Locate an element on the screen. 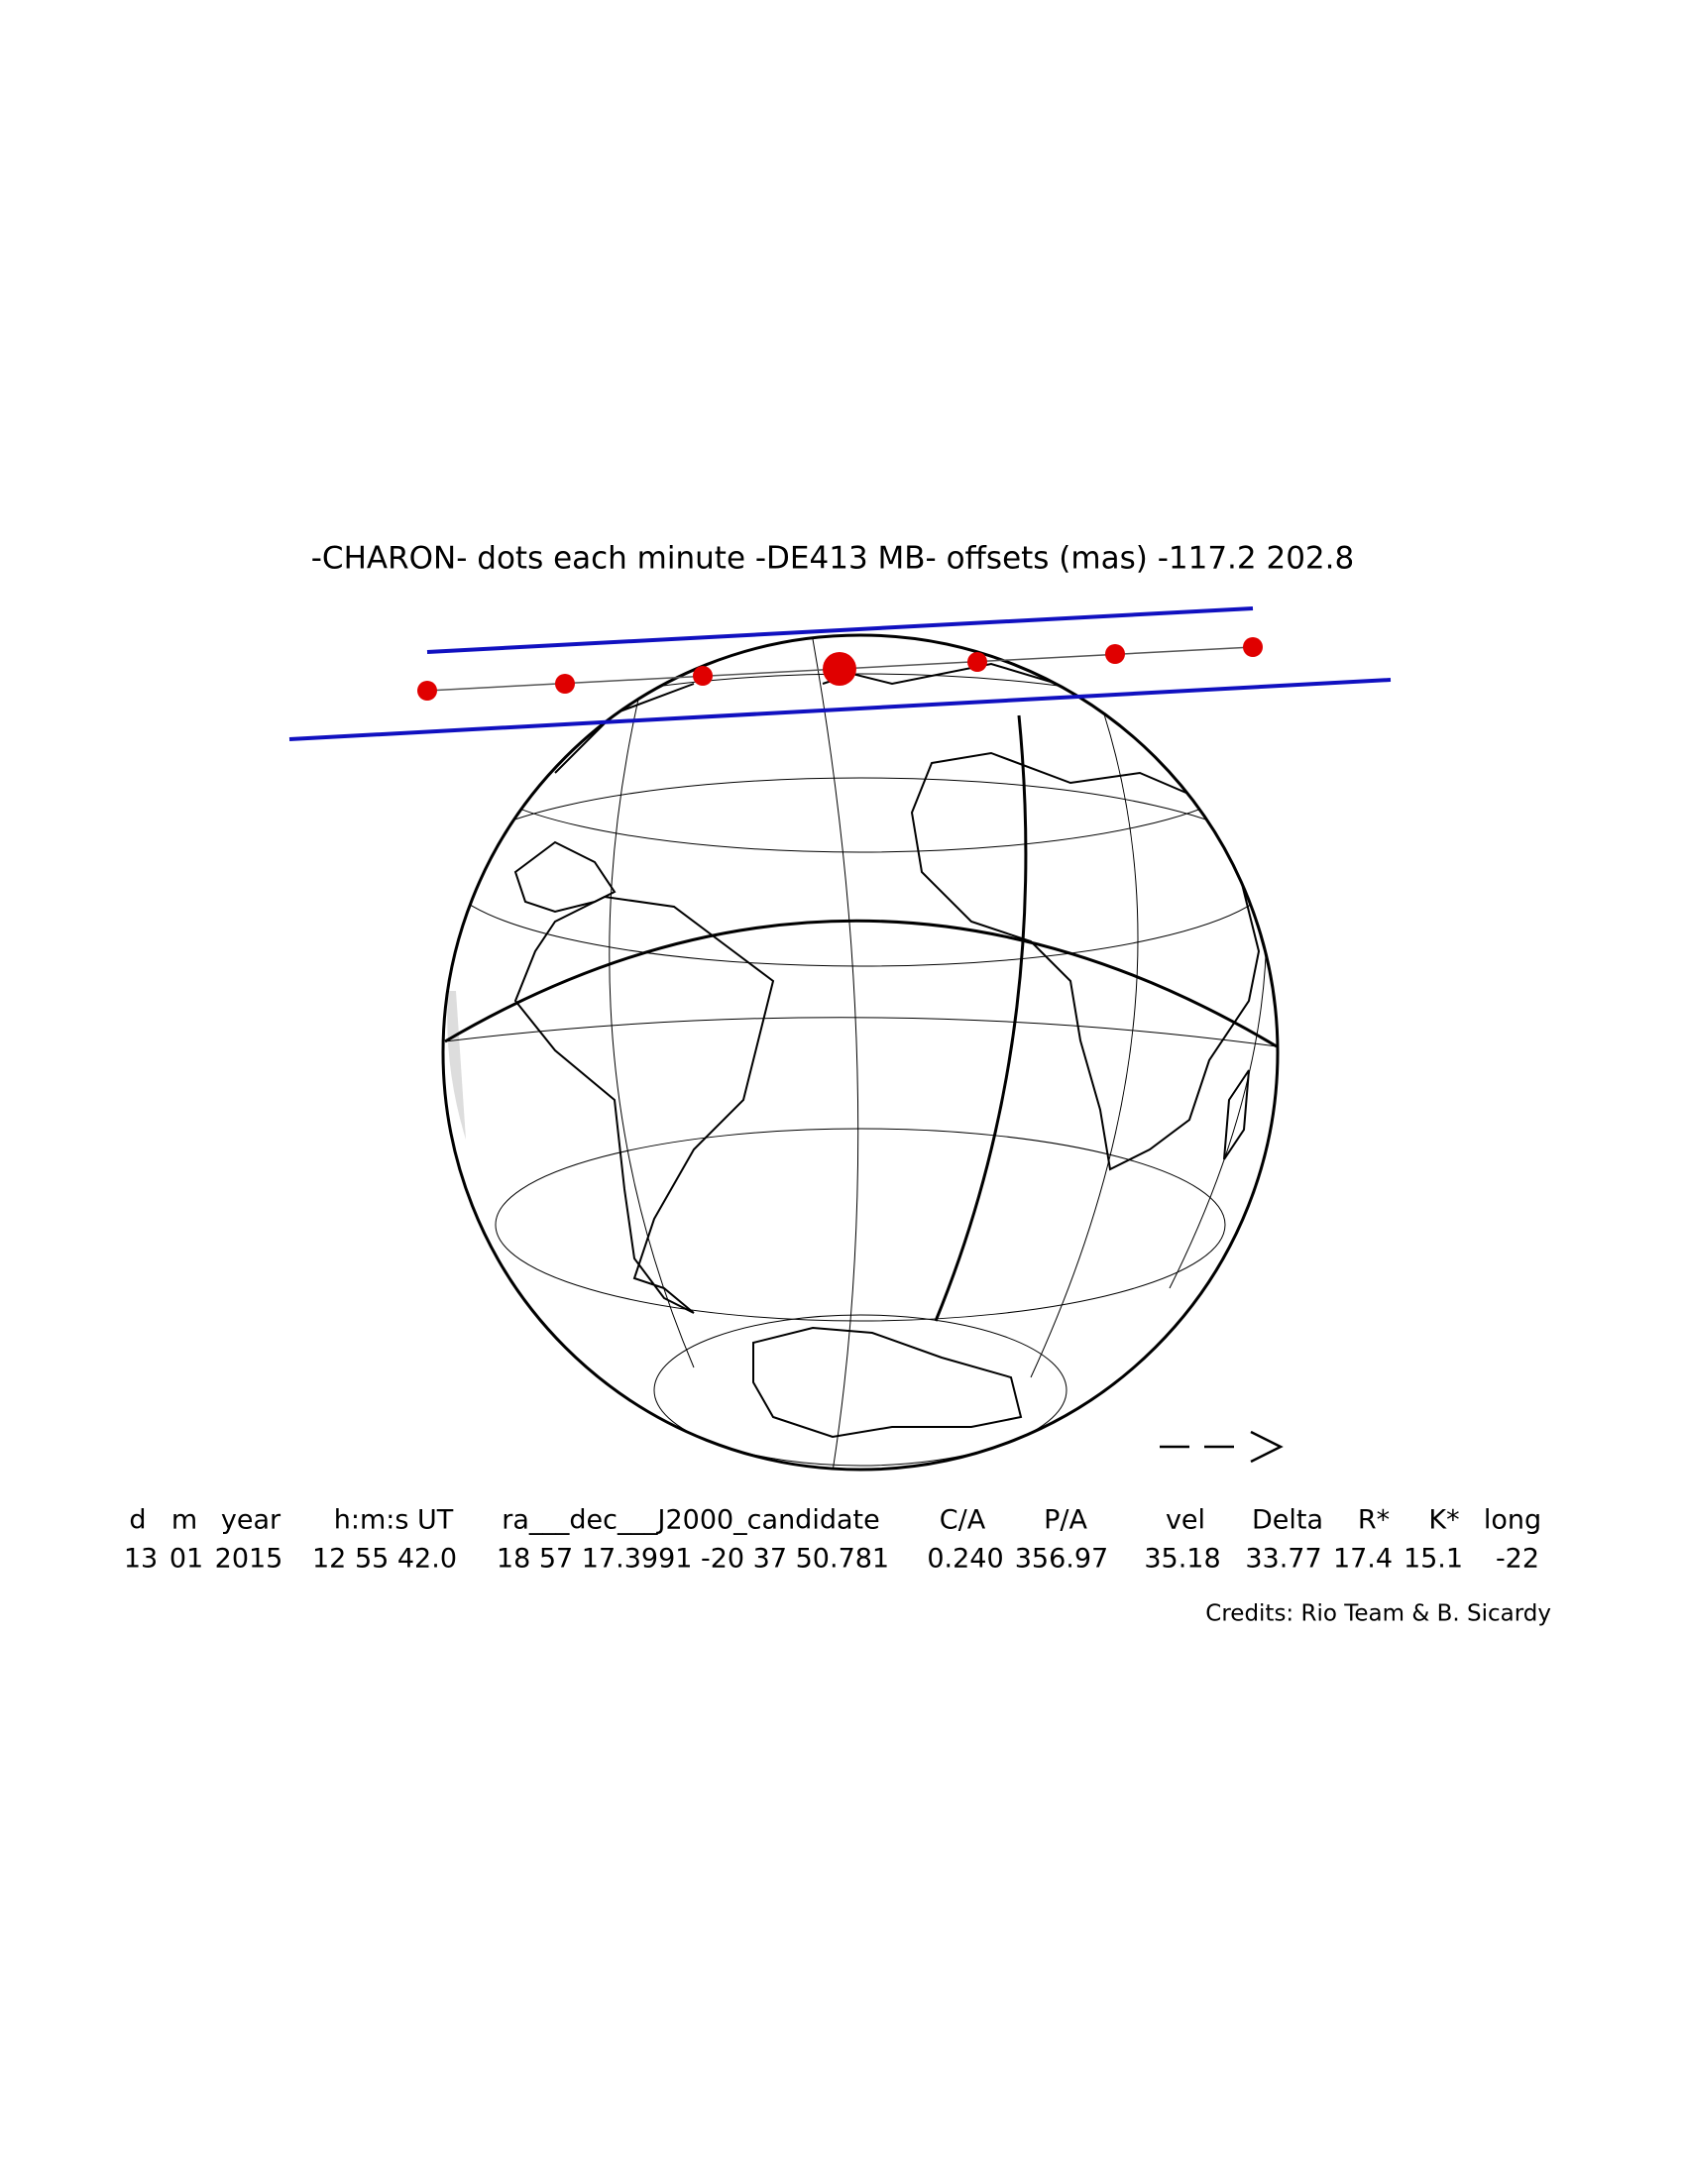 This screenshot has width=1685, height=2184. column-value: 35.18 is located at coordinates (1182, 1559).